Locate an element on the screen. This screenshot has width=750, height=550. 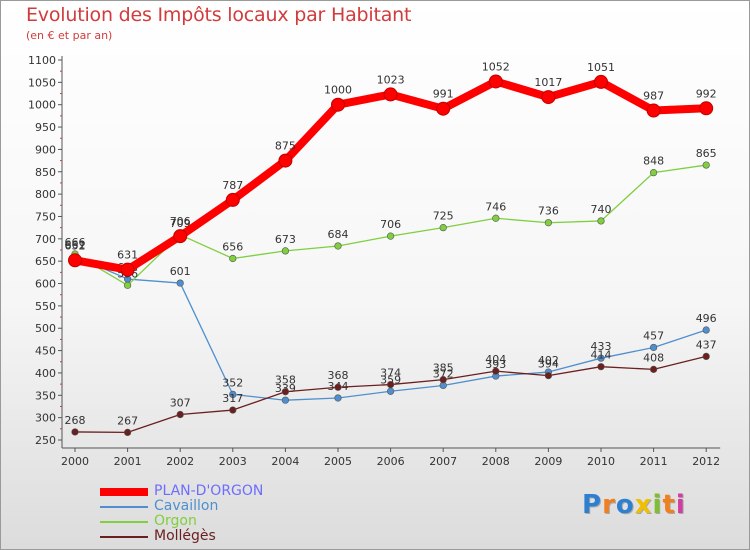
data-label: 268 is located at coordinates (75, 420).